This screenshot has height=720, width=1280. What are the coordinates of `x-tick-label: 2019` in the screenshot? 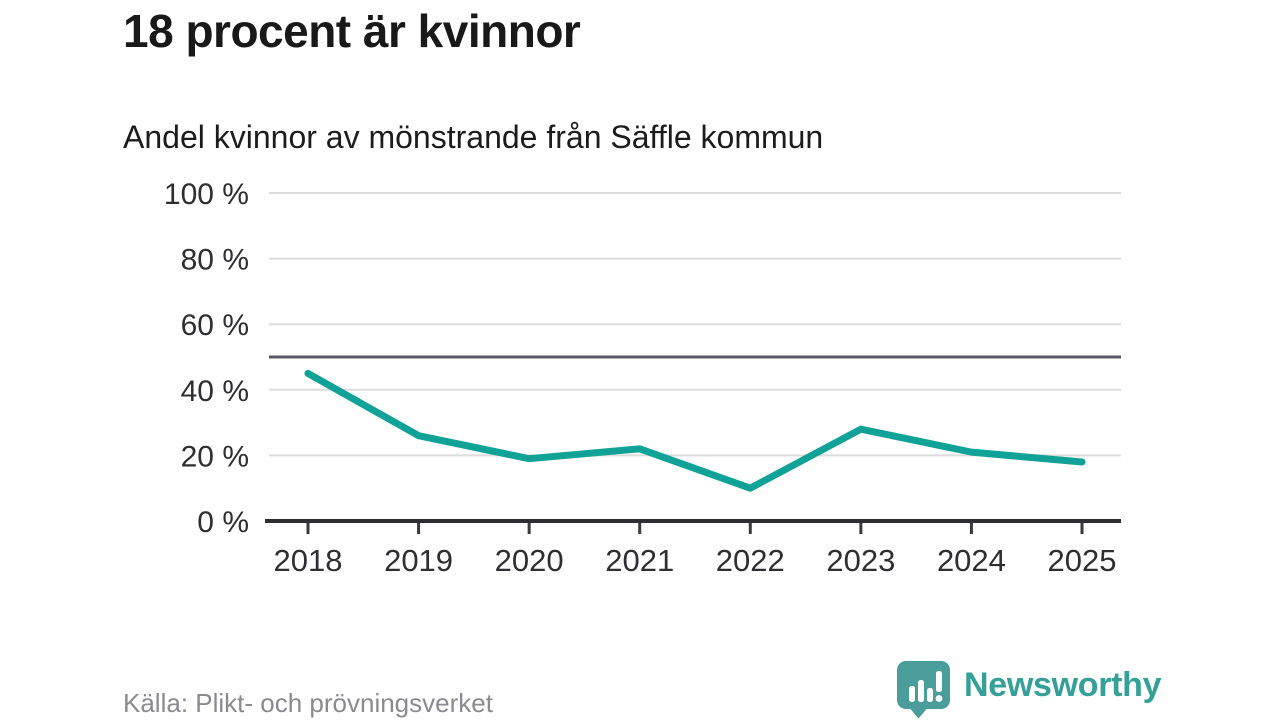 It's located at (418, 560).